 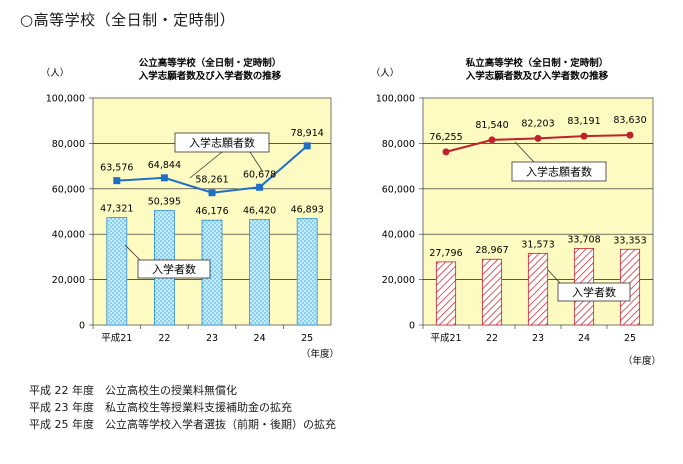 I want to click on line-data-label: 60,678, so click(x=259, y=174).